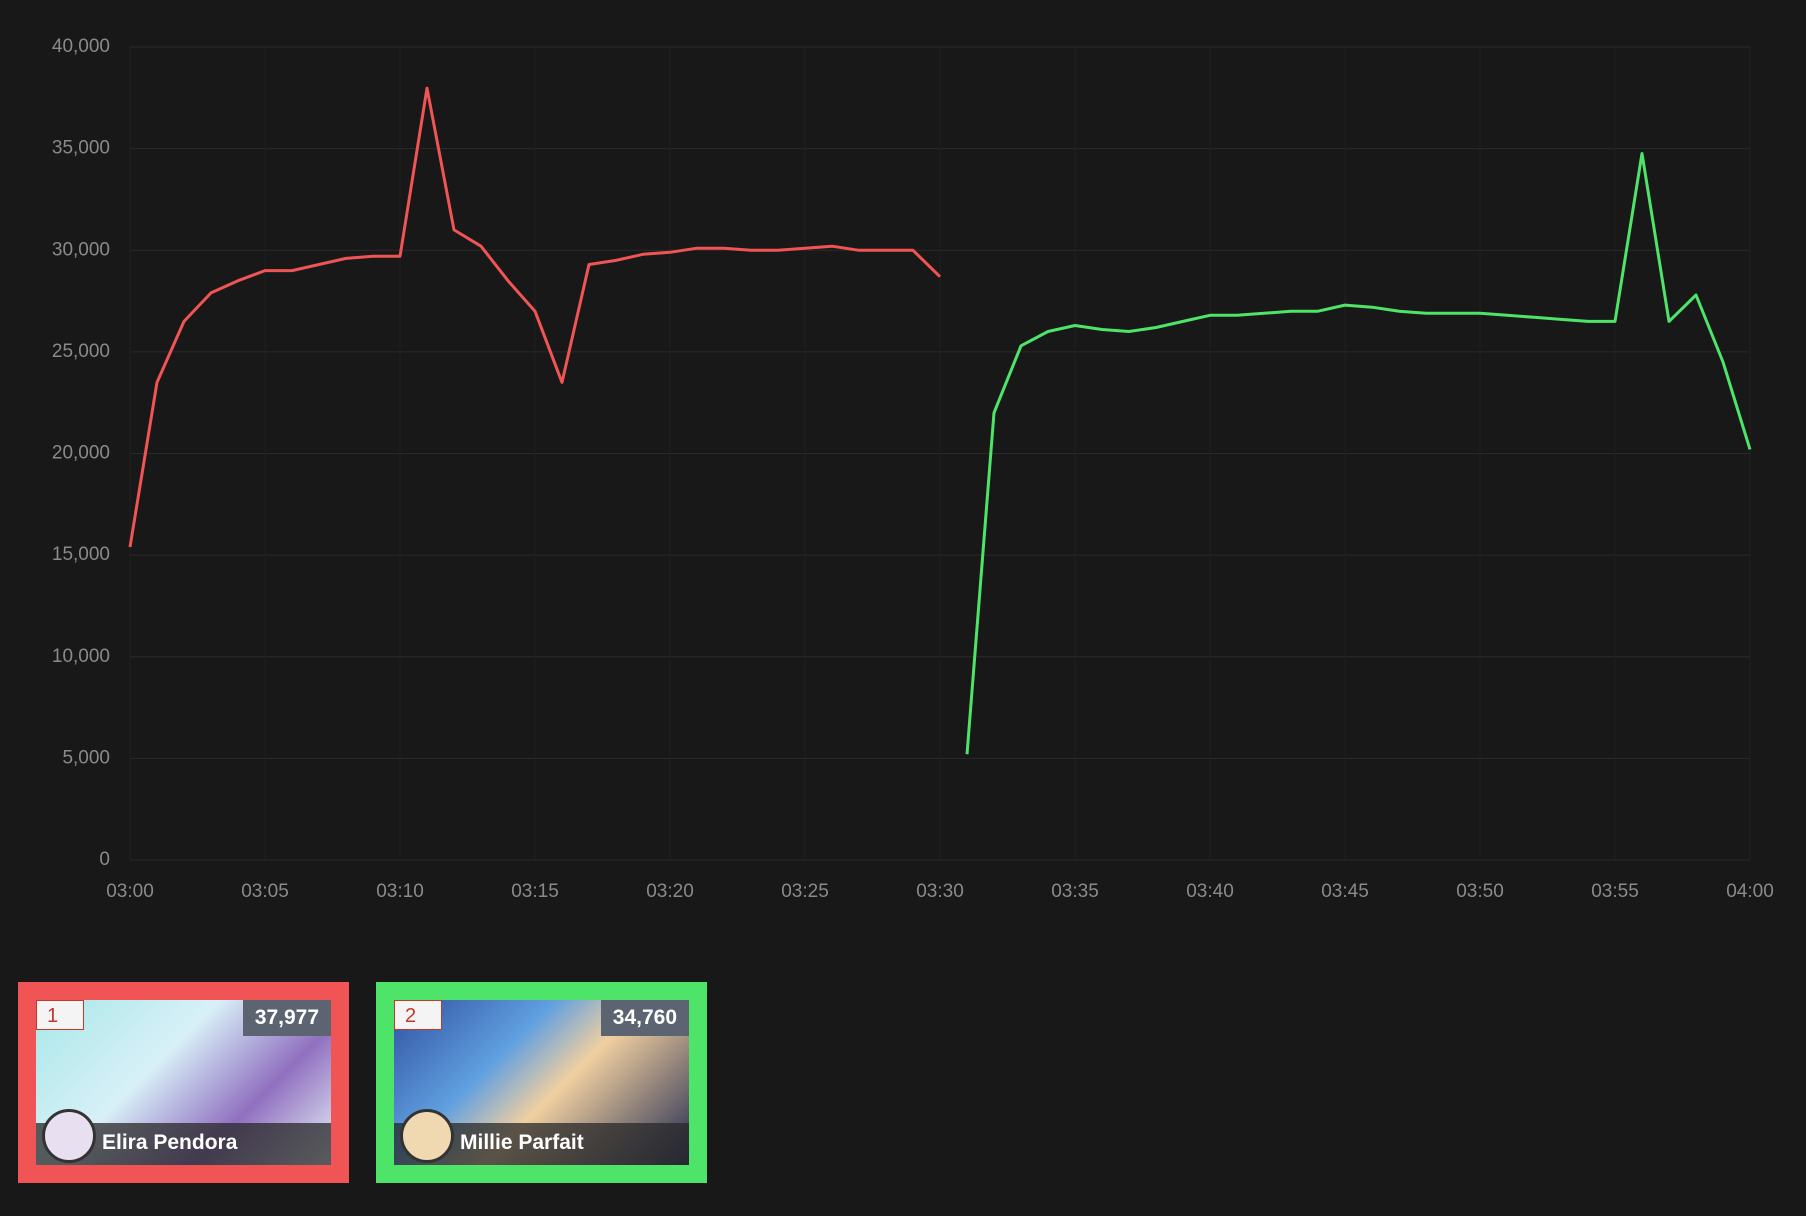 This screenshot has width=1806, height=1216. Describe the element at coordinates (81, 554) in the screenshot. I see `y-tick-label: 15,000` at that location.